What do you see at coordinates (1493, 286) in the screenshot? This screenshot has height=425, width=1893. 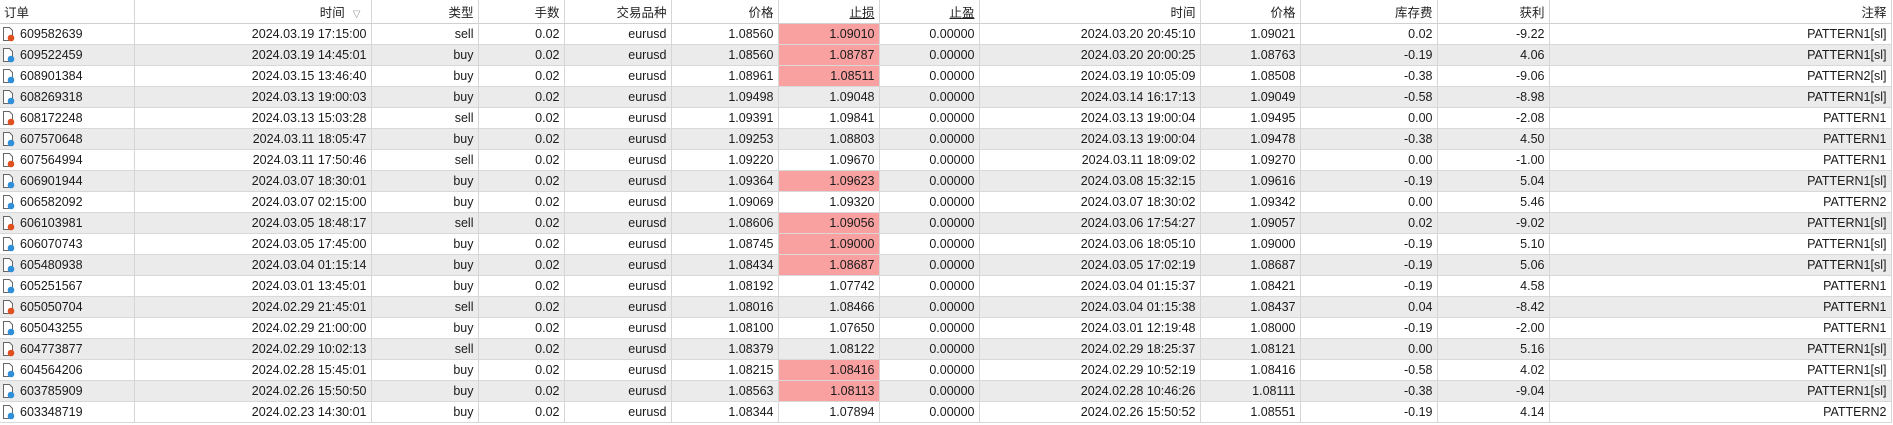 I see `profit-cell: 4.58` at bounding box center [1493, 286].